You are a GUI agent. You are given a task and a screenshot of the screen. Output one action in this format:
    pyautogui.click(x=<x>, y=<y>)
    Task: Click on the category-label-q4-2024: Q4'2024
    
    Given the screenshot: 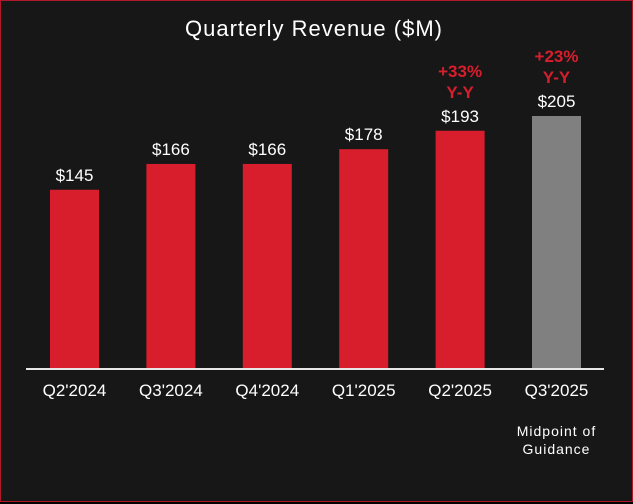 What is the action you would take?
    pyautogui.click(x=267, y=390)
    